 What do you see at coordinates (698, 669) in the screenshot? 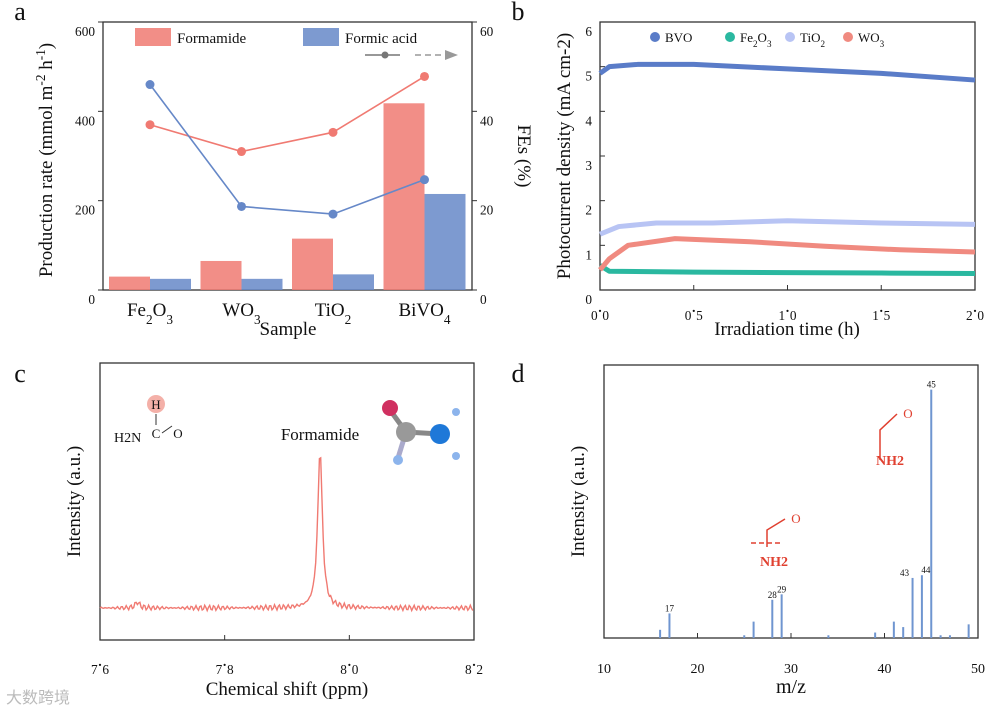
I see `x-tick-label: 20` at bounding box center [698, 669].